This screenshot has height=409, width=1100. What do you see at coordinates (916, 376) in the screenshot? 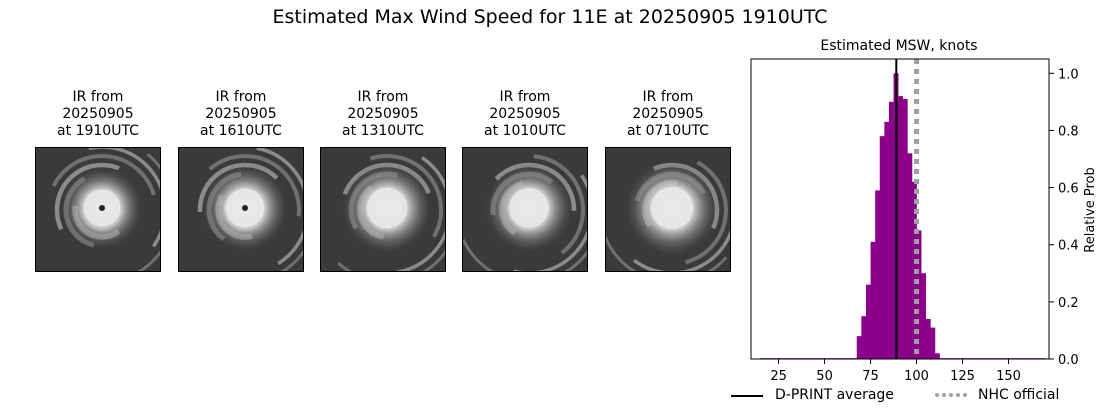
I see `x-tick-label: 100` at bounding box center [916, 376].